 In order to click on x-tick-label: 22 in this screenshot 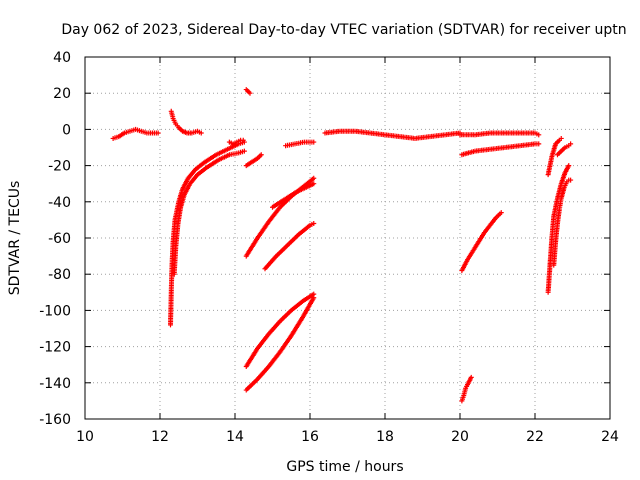, I will do `click(535, 437)`.